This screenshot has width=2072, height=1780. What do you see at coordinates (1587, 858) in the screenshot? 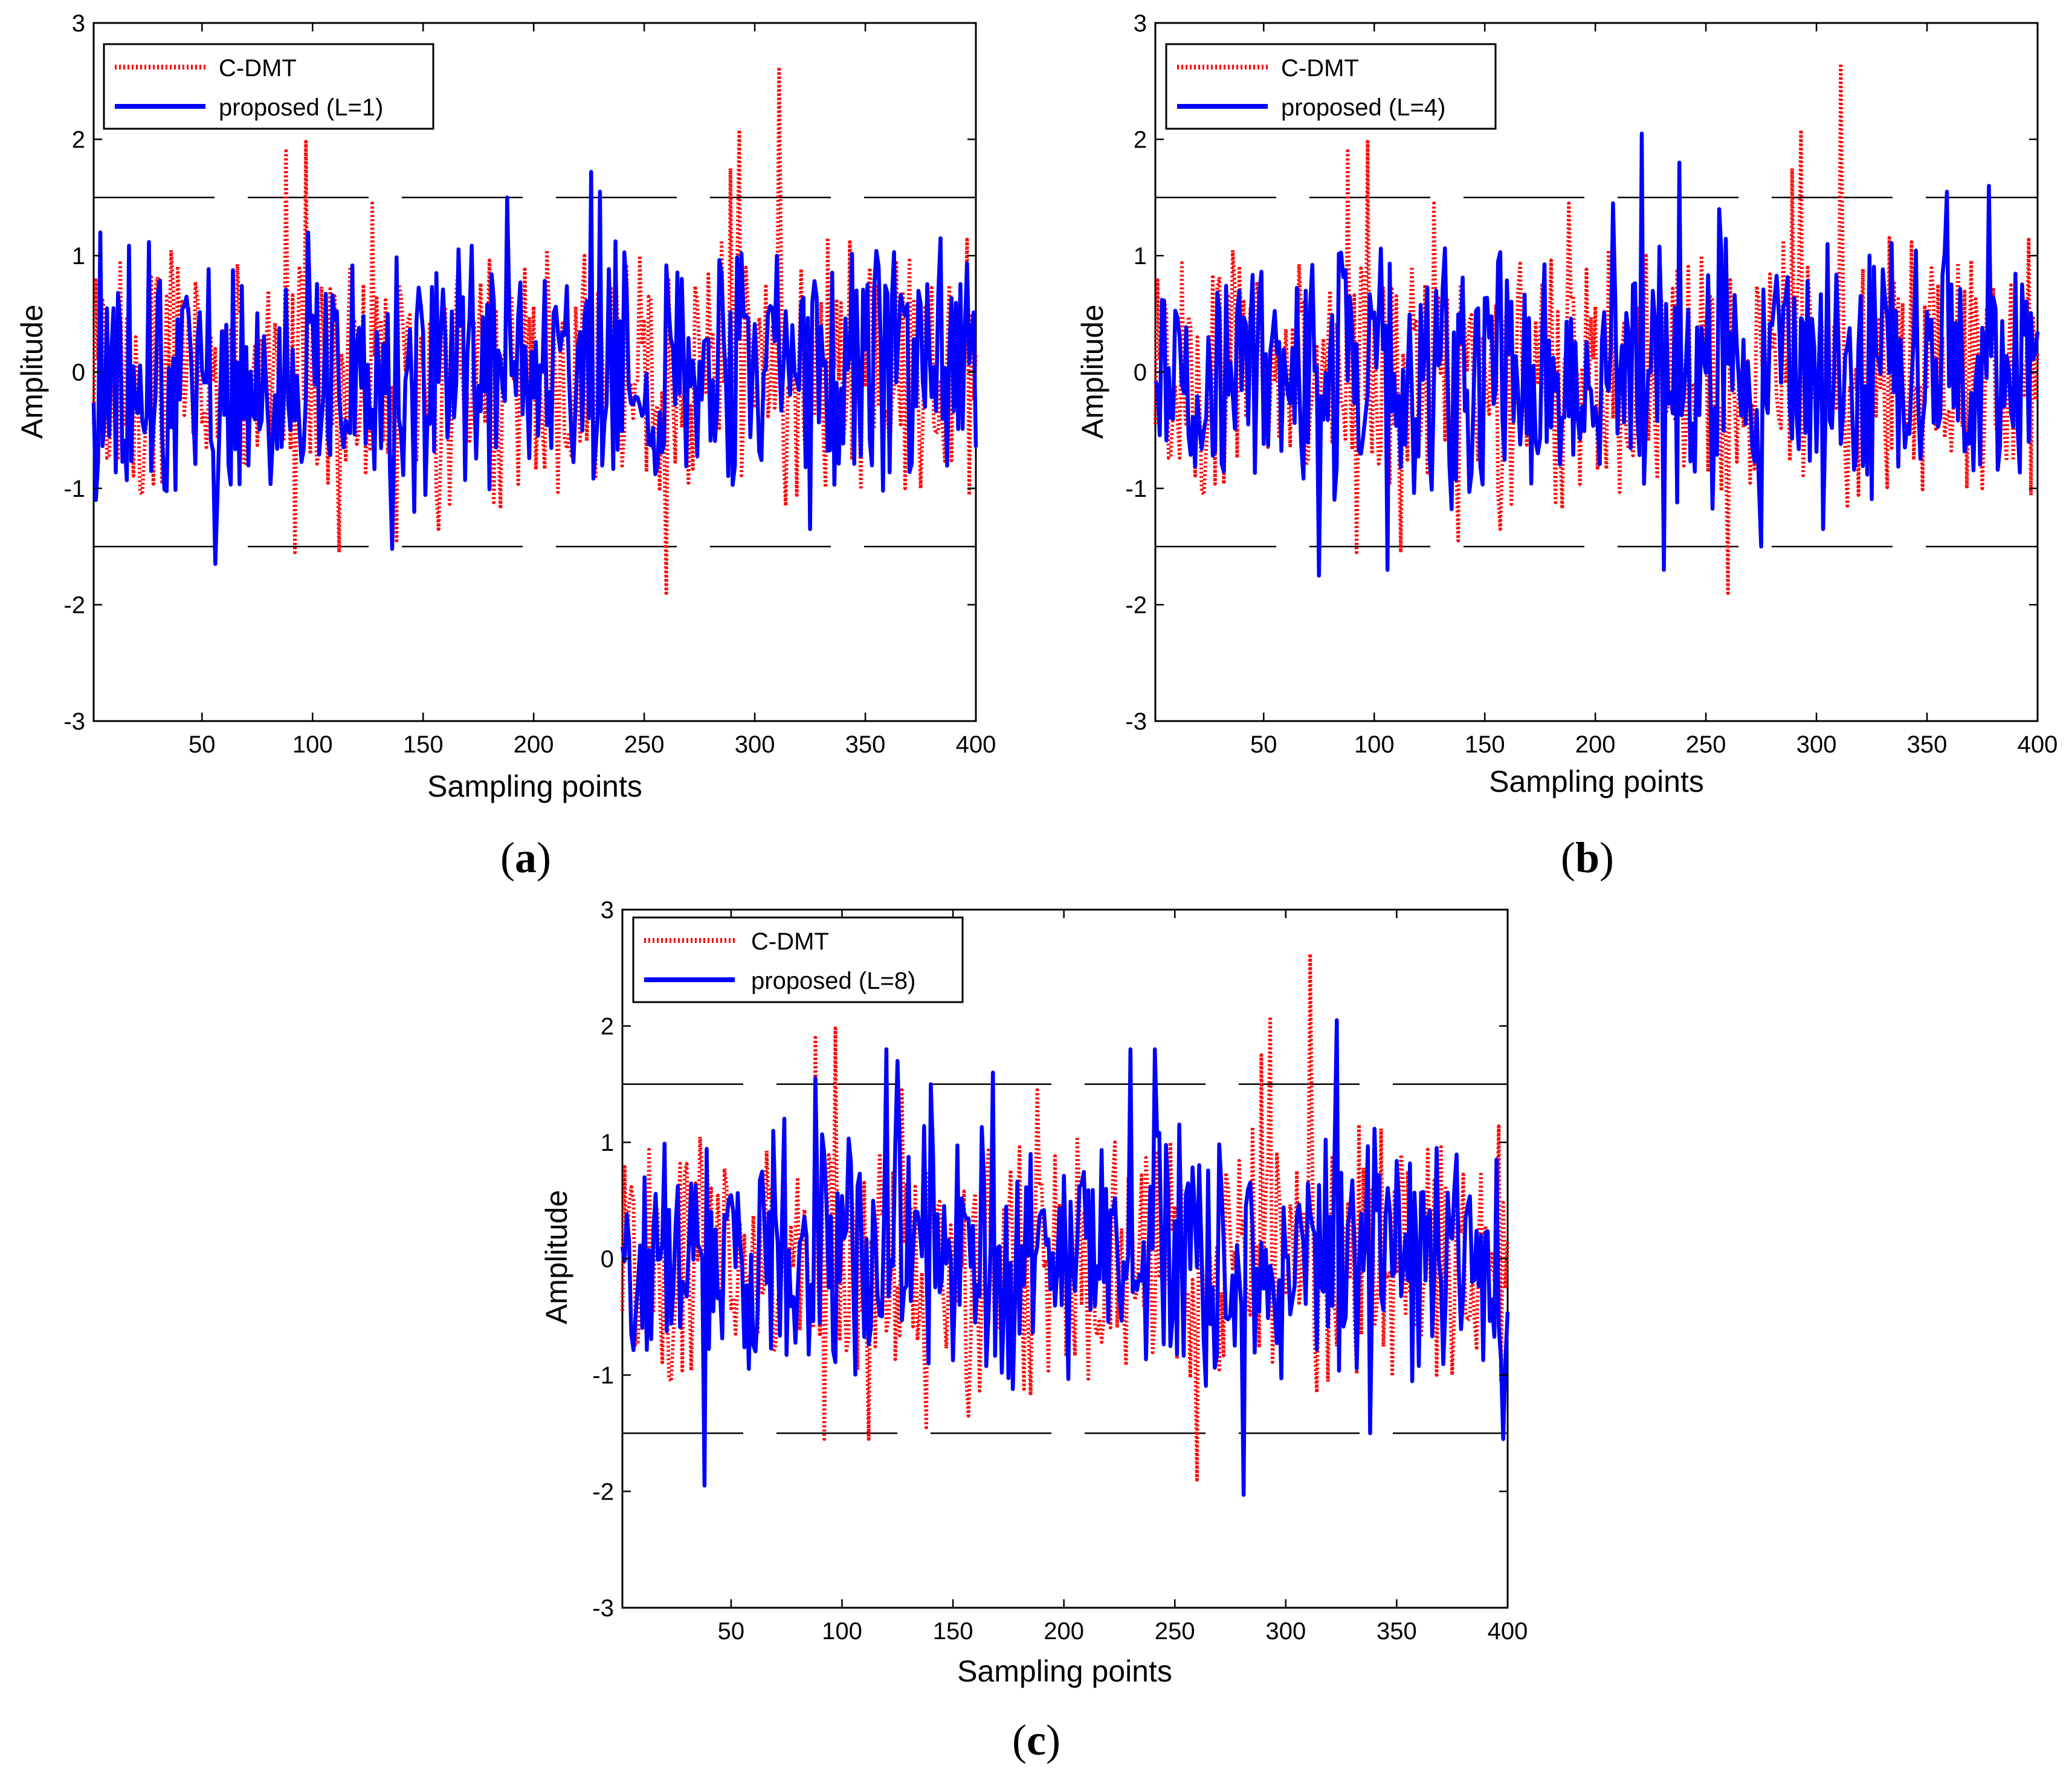
I see `panel-caption: (b)` at bounding box center [1587, 858].